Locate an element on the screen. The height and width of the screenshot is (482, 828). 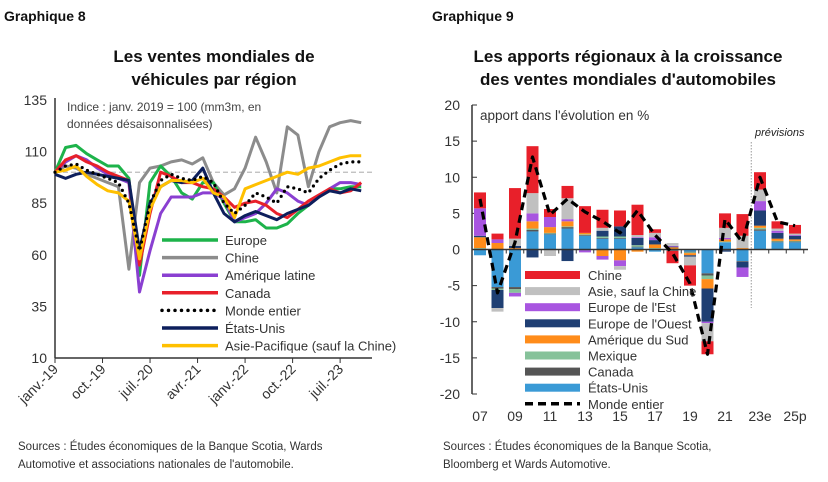
chart8-legend-label: Europe is located at coordinates (246, 240).